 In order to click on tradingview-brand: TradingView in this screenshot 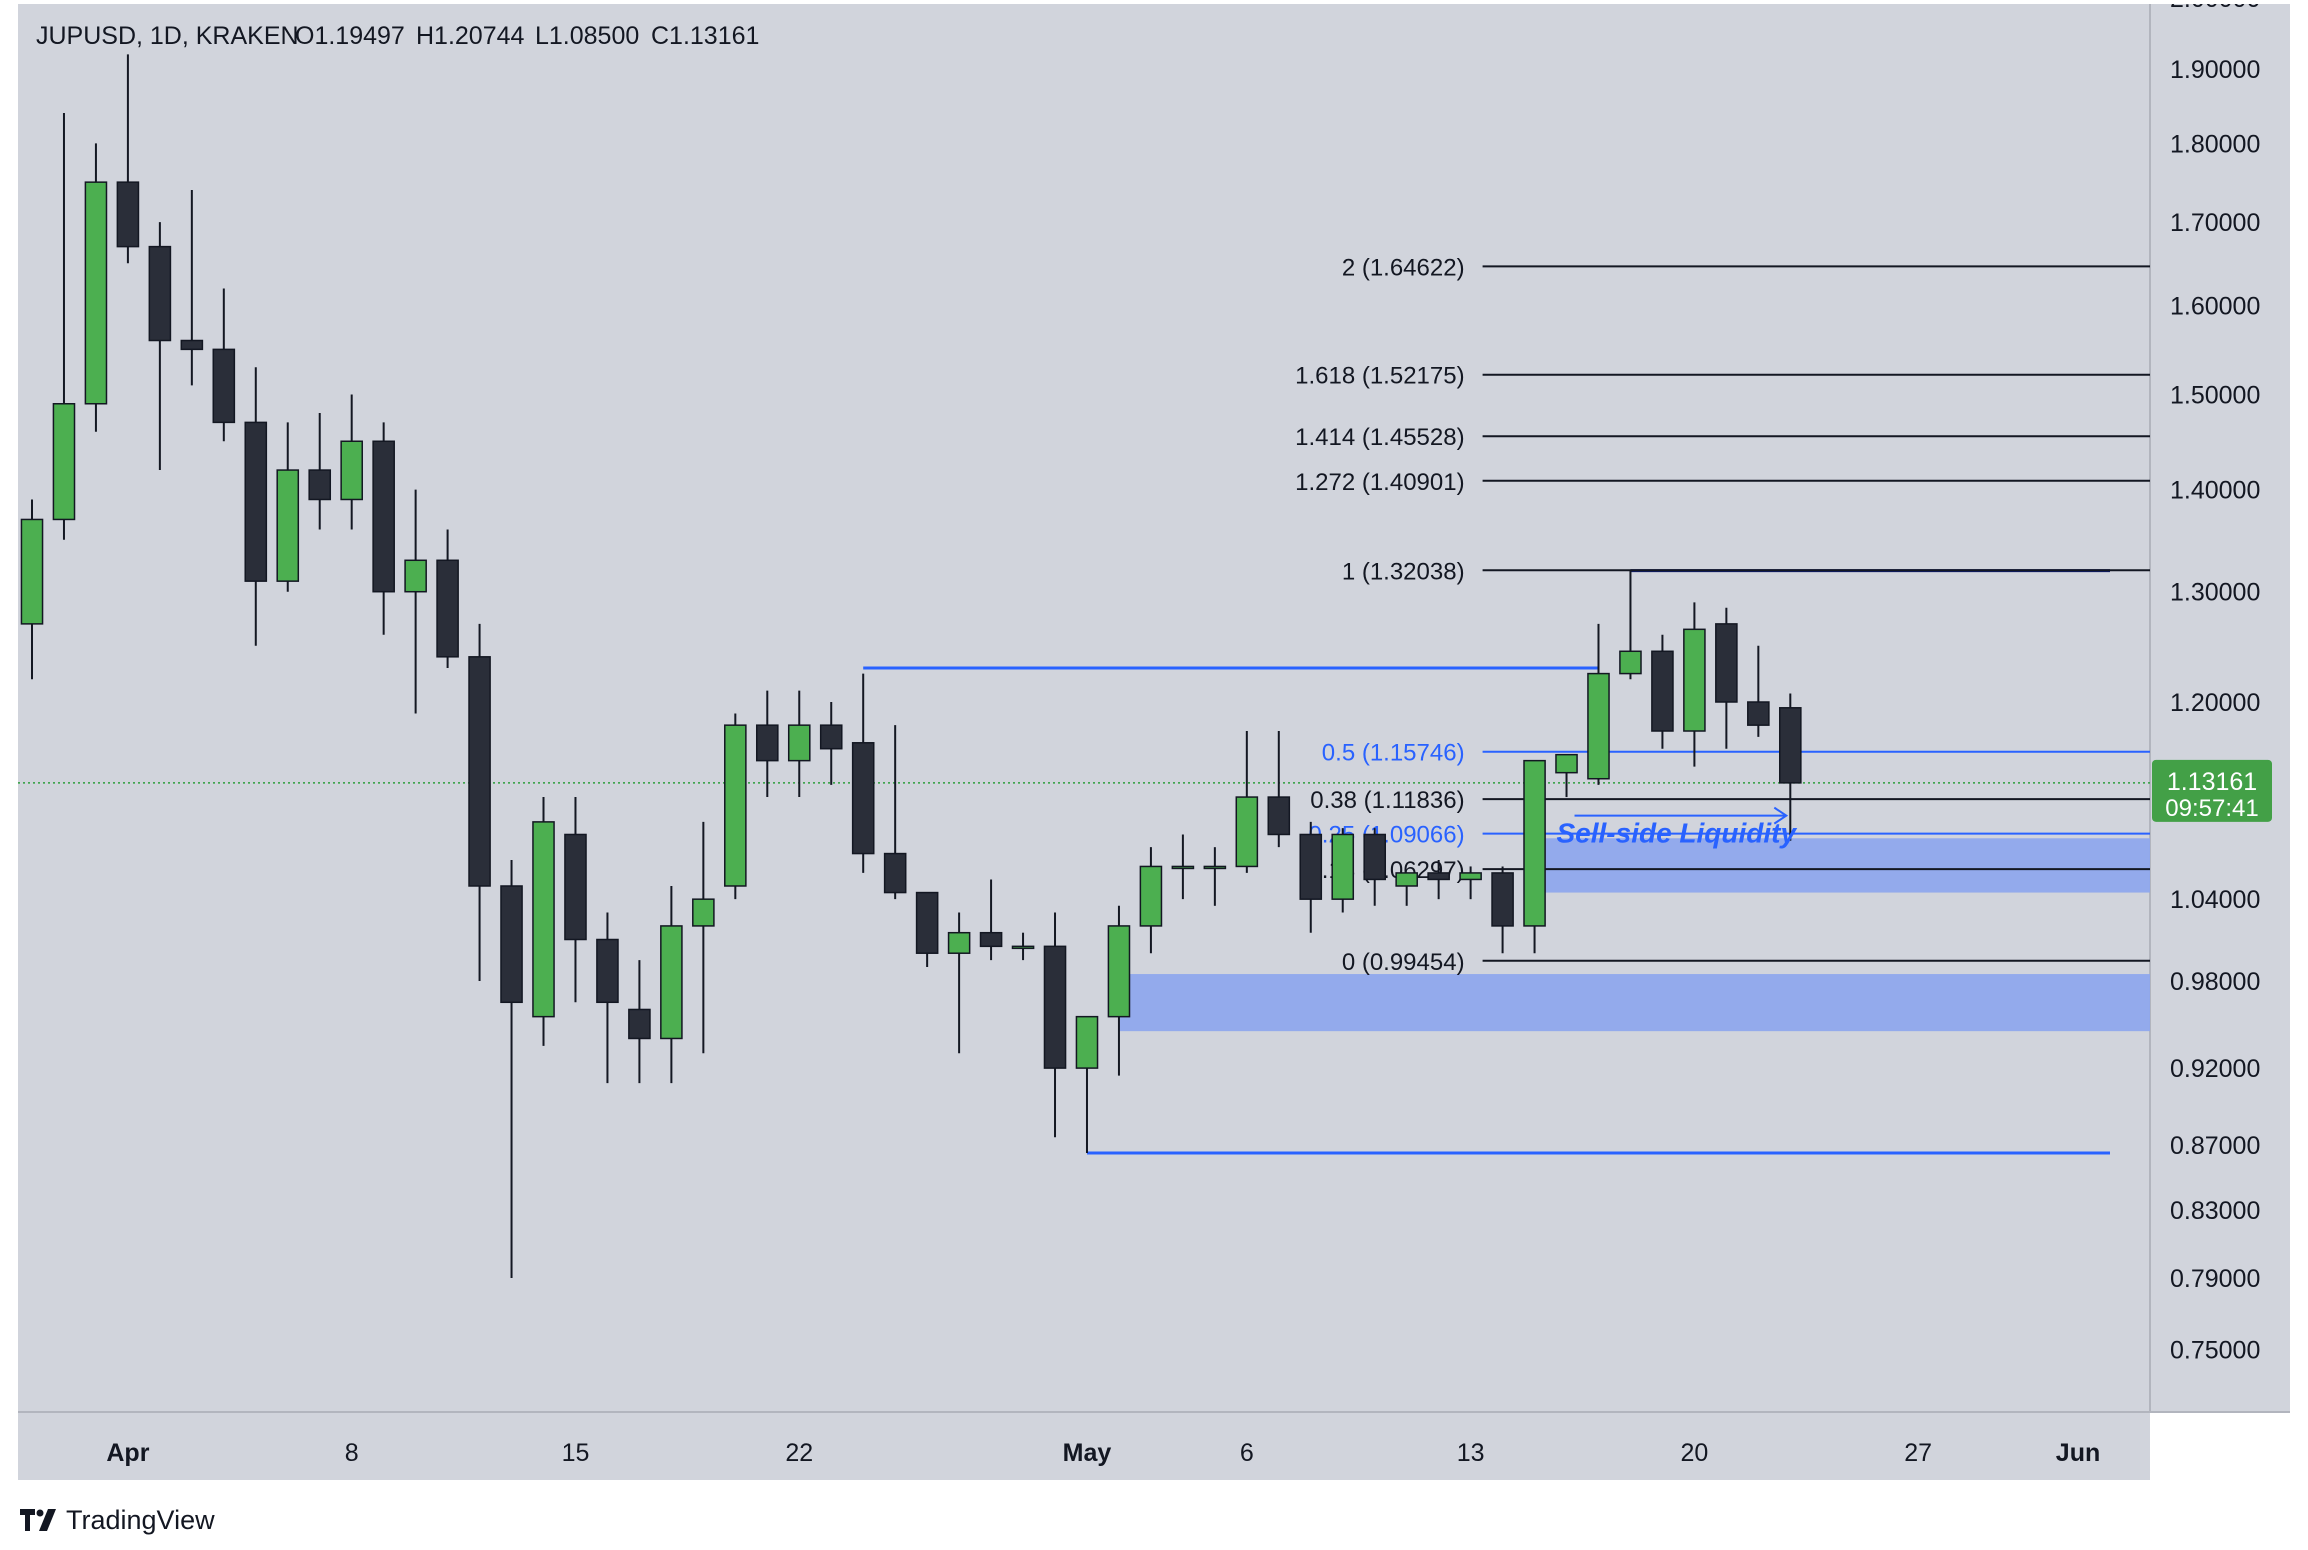, I will do `click(140, 1519)`.